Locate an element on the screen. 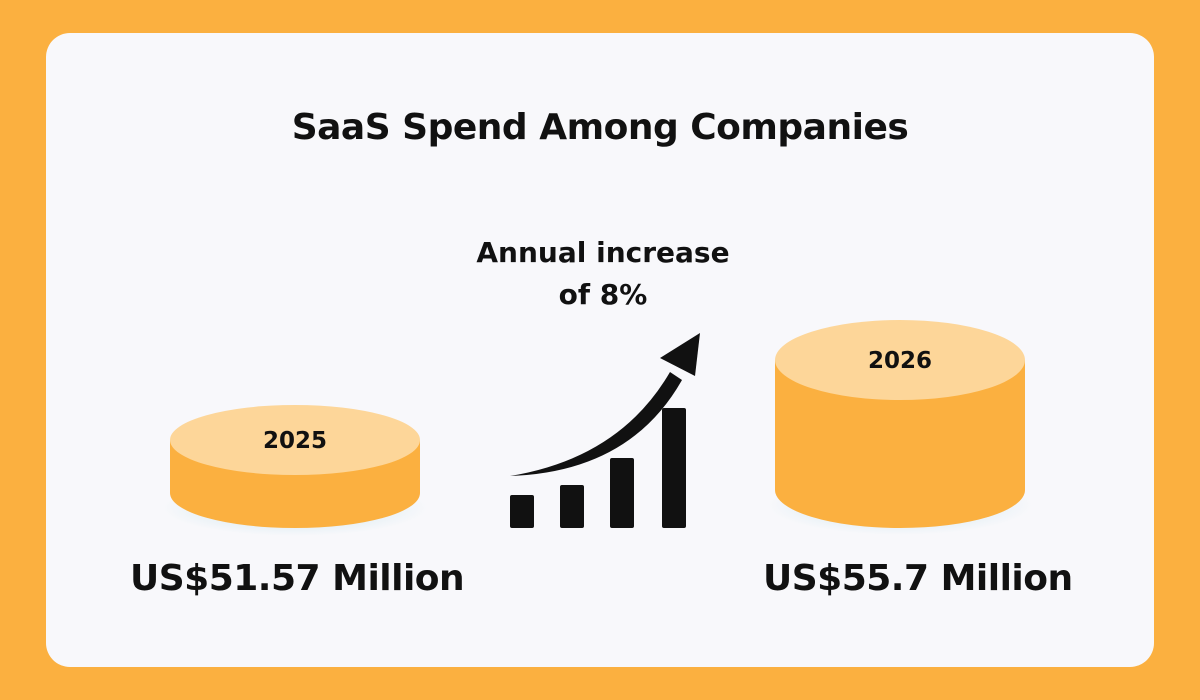 This screenshot has width=1200, height=700. cylinder-2025: 2025 is located at coordinates (295, 470).